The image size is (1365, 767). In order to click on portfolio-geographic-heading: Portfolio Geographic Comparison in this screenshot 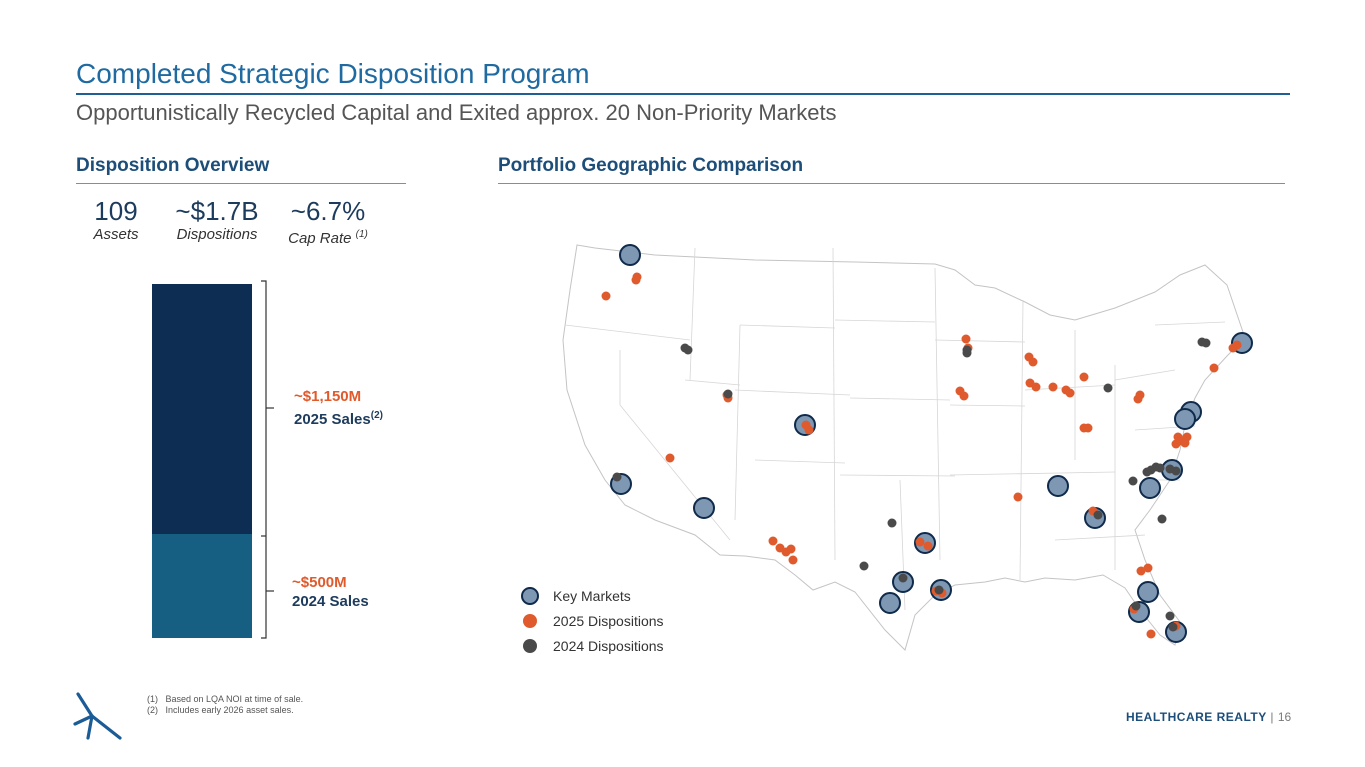, I will do `click(651, 165)`.